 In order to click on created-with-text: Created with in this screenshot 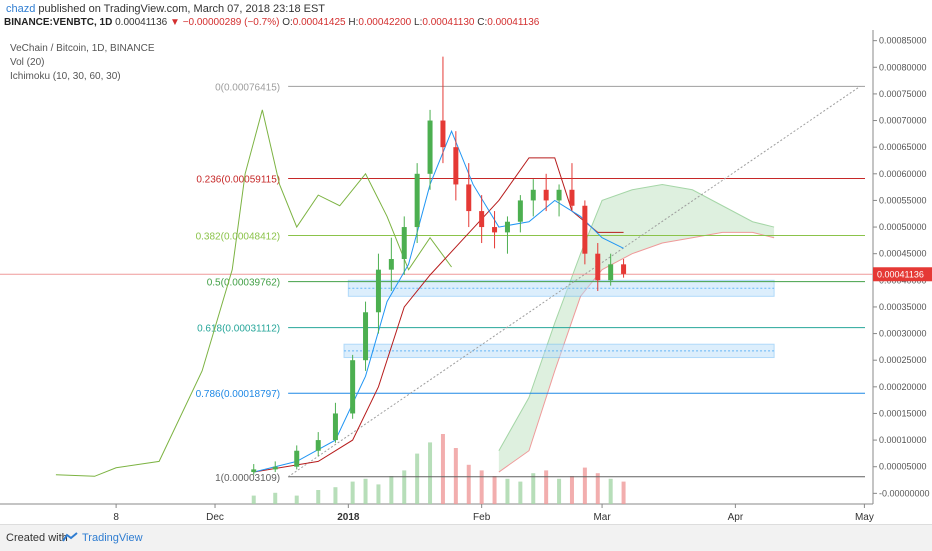, I will do `click(37, 538)`.